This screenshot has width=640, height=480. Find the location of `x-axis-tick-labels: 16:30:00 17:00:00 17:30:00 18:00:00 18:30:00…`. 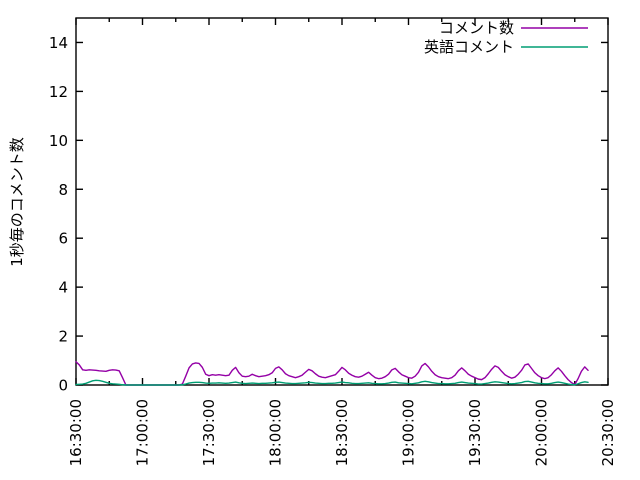

x-axis-tick-labels: 16:30:00 17:00:00 17:30:00 18:00:00 18:30:00… is located at coordinates (342, 432).